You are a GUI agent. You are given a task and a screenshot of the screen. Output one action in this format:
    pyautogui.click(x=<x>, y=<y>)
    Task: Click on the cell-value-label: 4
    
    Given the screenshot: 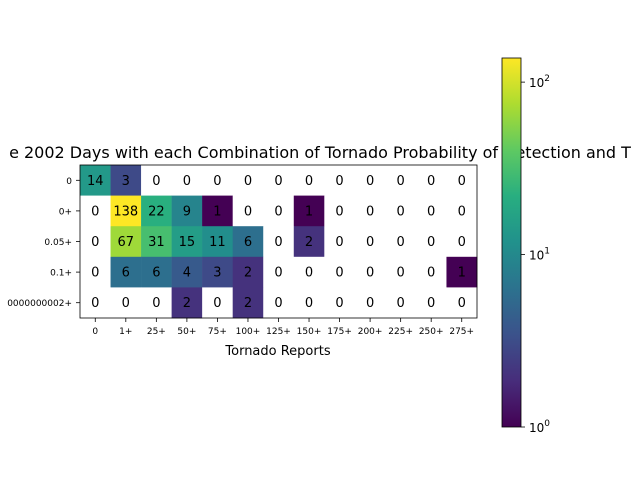 What is the action you would take?
    pyautogui.click(x=187, y=273)
    